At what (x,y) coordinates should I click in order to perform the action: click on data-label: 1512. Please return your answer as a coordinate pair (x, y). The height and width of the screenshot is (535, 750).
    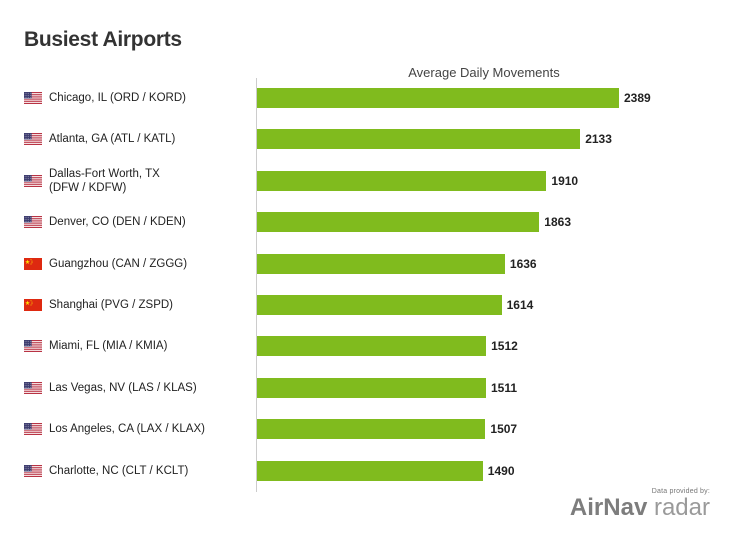
    Looking at the image, I should click on (504, 346).